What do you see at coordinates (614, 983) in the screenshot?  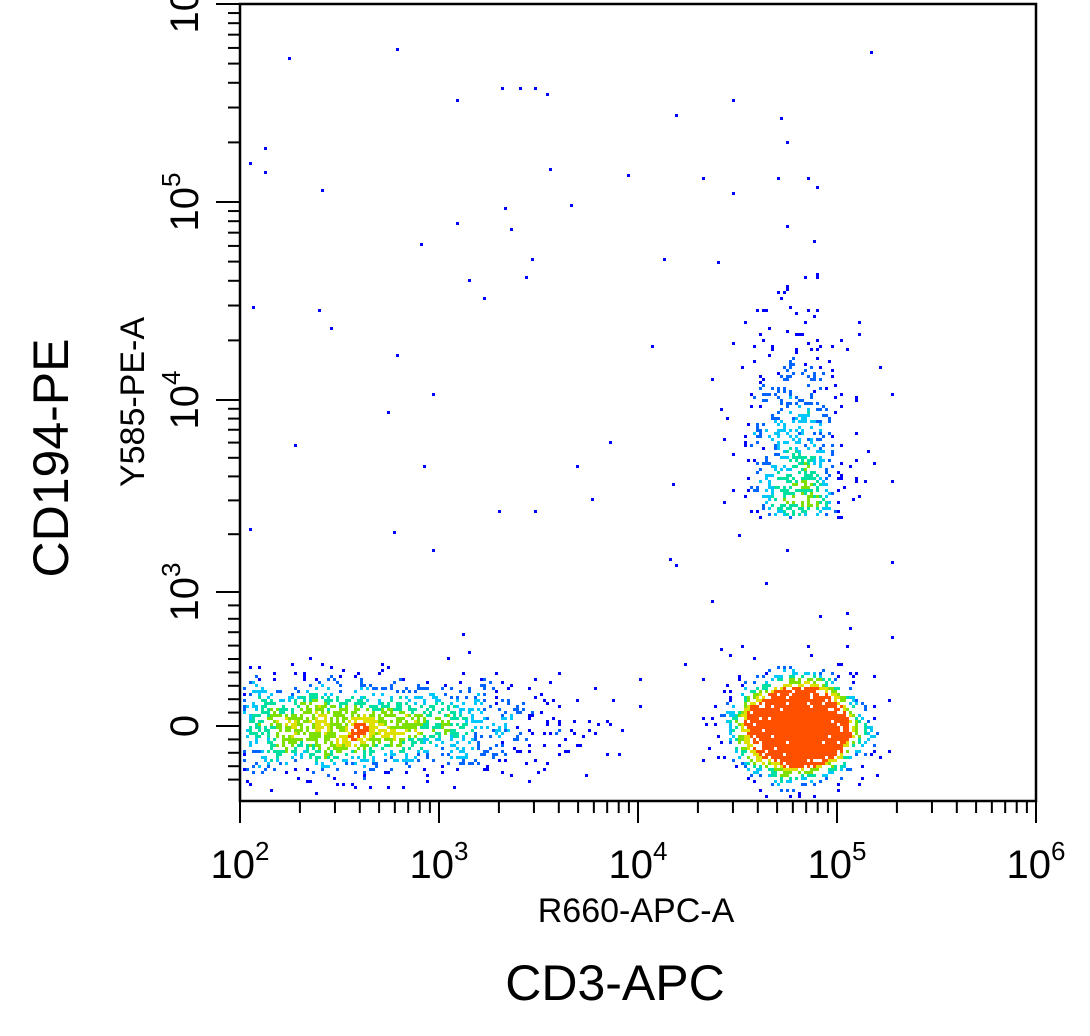 I see `x-outer-axis-label: CD3-APC` at bounding box center [614, 983].